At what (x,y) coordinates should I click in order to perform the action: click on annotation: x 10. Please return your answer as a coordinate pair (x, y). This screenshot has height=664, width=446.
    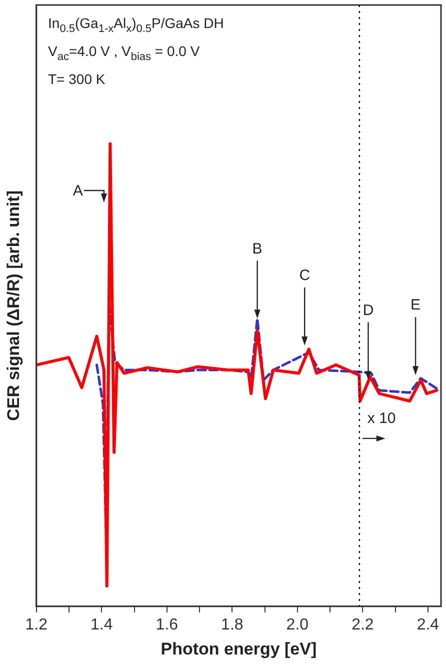
    Looking at the image, I should click on (381, 419).